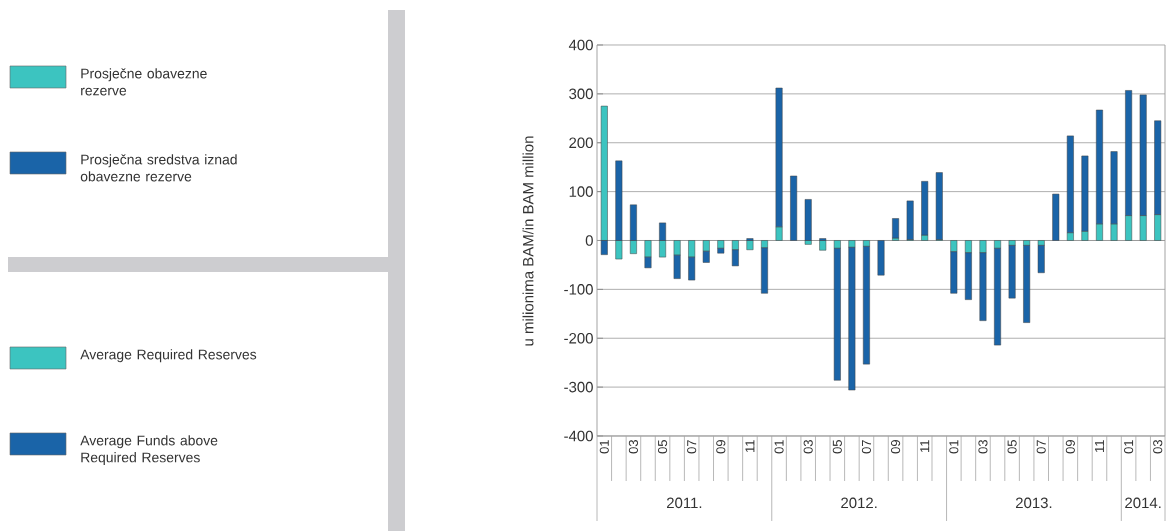  I want to click on text: Average Funds above Required Reserves, so click(149, 450).